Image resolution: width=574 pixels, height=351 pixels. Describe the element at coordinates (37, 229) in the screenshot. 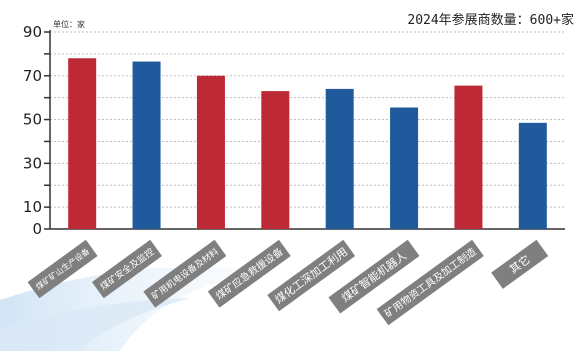

I see `y-tick-label: 0` at that location.